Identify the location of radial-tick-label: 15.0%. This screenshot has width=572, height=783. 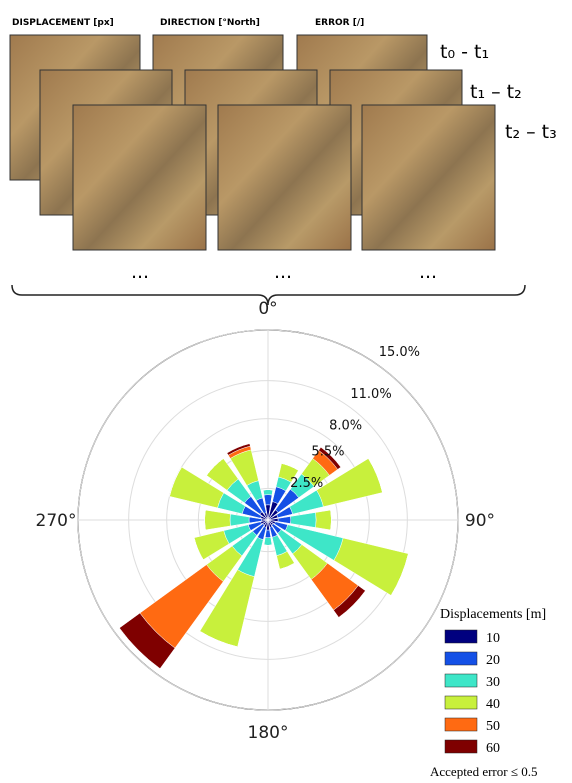
(399, 352).